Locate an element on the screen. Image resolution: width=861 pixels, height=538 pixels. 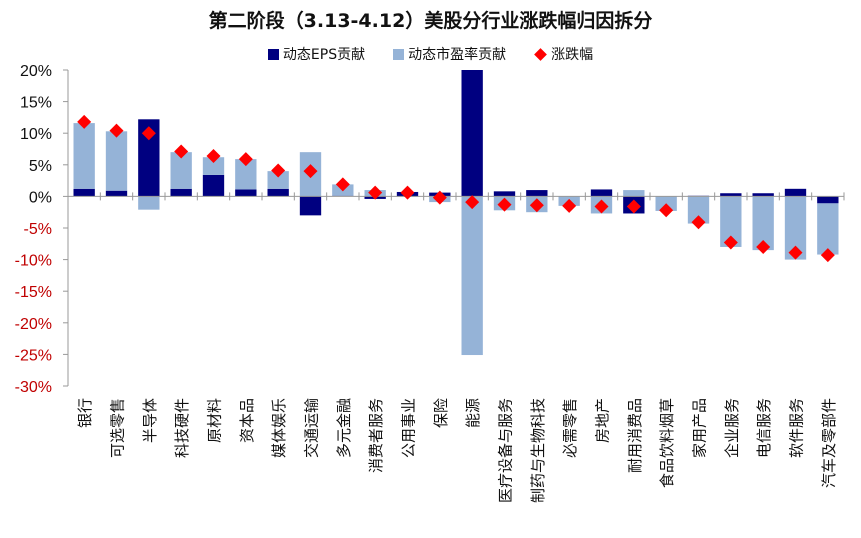
legend-swatch-eps is located at coordinates (273, 54).